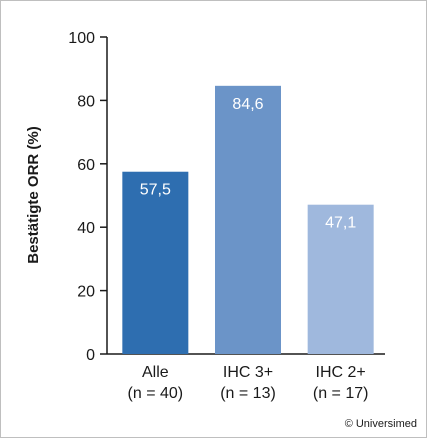 Image resolution: width=427 pixels, height=438 pixels. Describe the element at coordinates (86, 292) in the screenshot. I see `y-tick-label: 20` at that location.